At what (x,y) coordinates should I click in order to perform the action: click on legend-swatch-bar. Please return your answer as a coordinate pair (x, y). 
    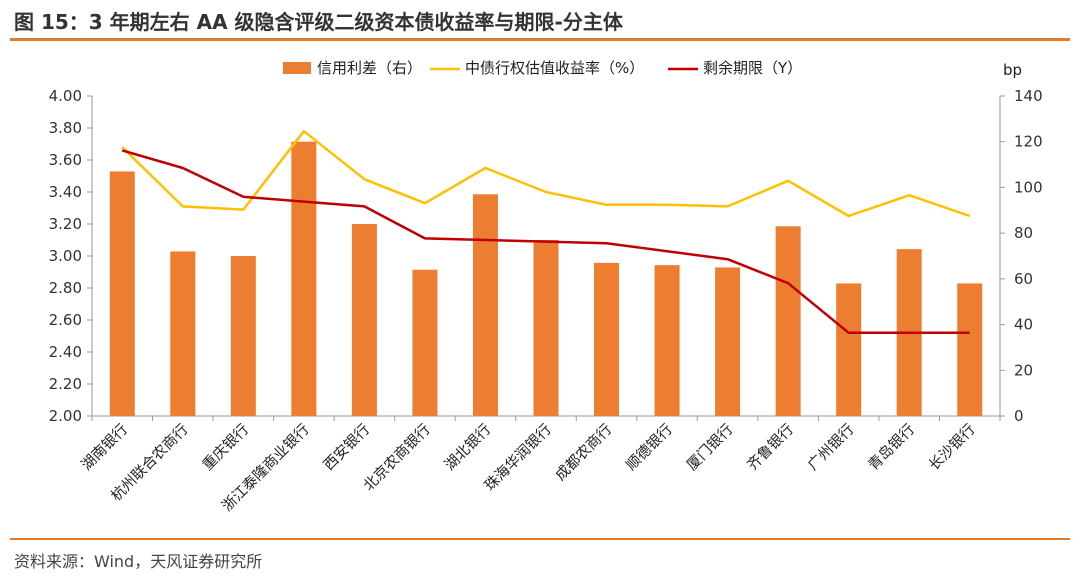
    Looking at the image, I should click on (297, 68).